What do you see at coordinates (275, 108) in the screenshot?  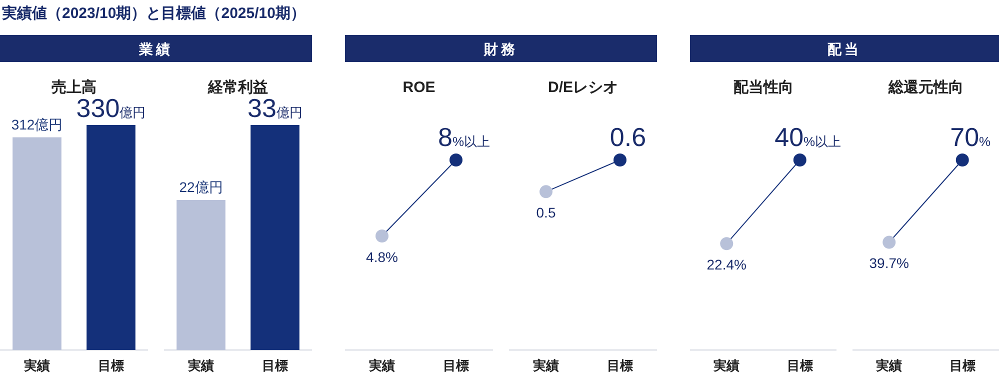 I see `data-label: 33億円` at bounding box center [275, 108].